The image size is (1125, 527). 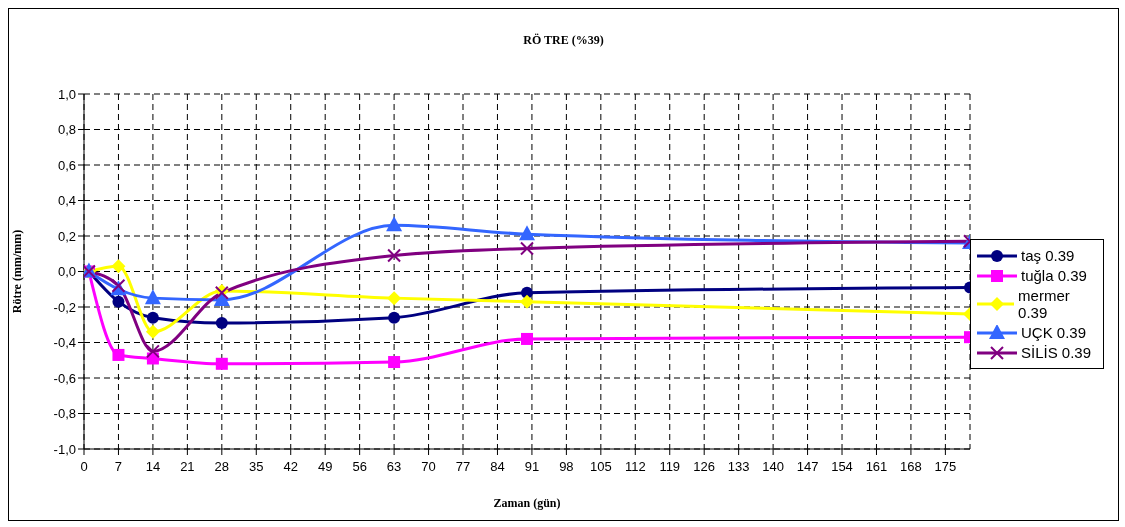 What do you see at coordinates (1054, 332) in the screenshot?
I see `legend-label: UÇK 0.39` at bounding box center [1054, 332].